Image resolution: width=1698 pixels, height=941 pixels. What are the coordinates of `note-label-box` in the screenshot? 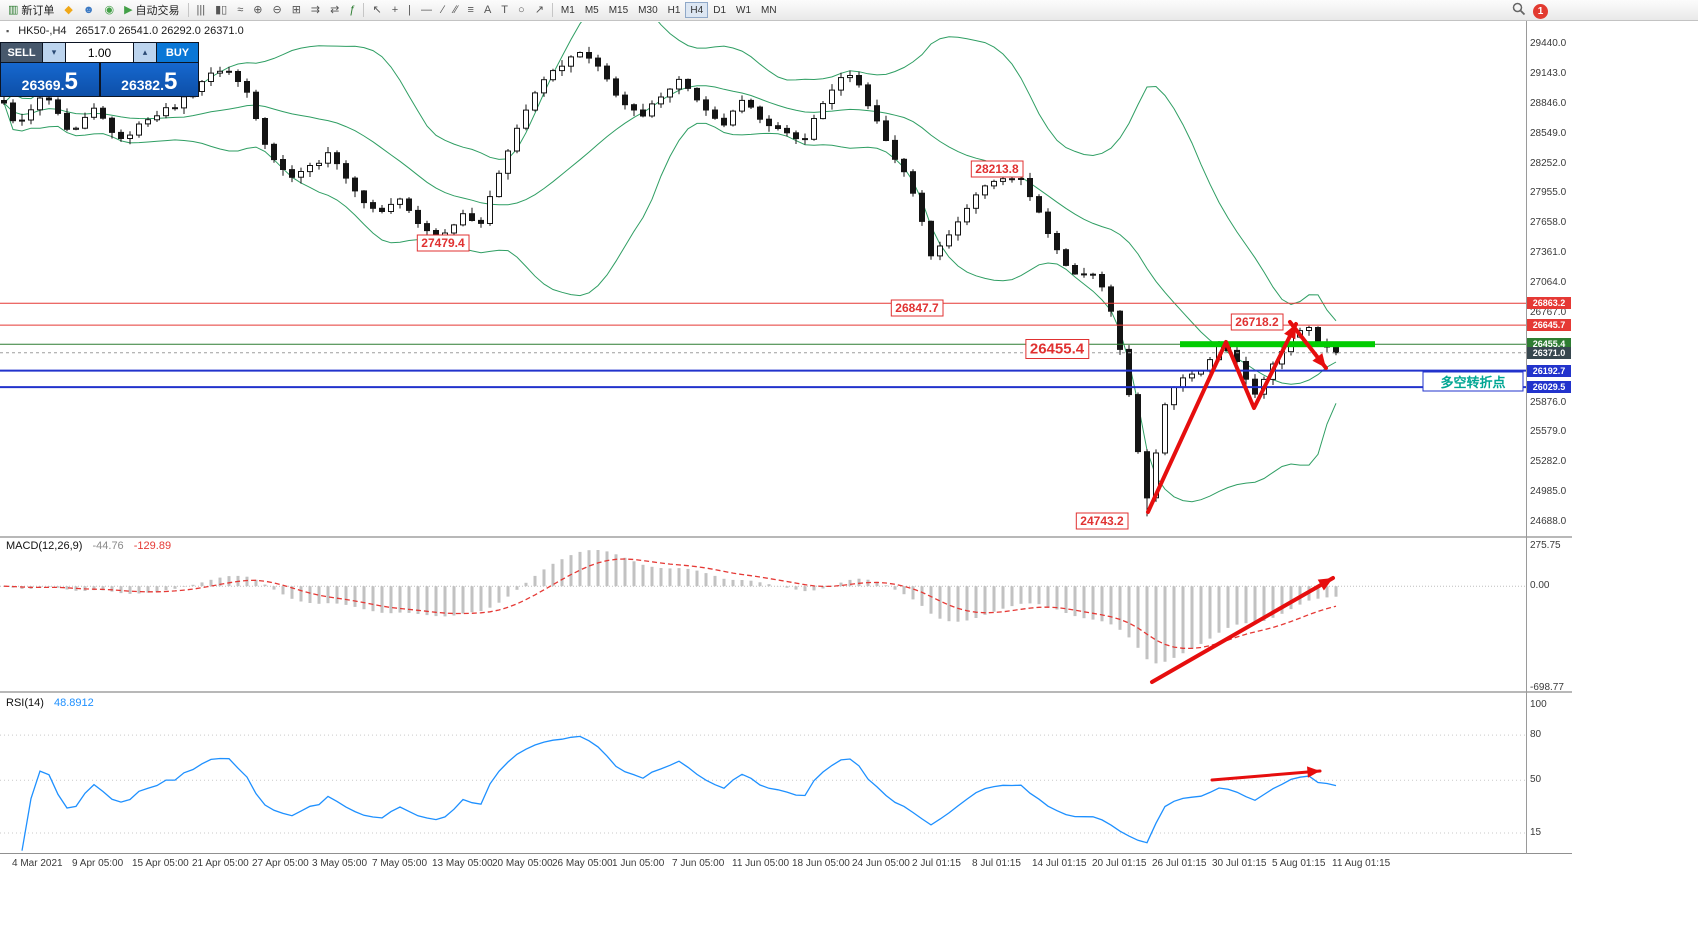 It's located at (1473, 381).